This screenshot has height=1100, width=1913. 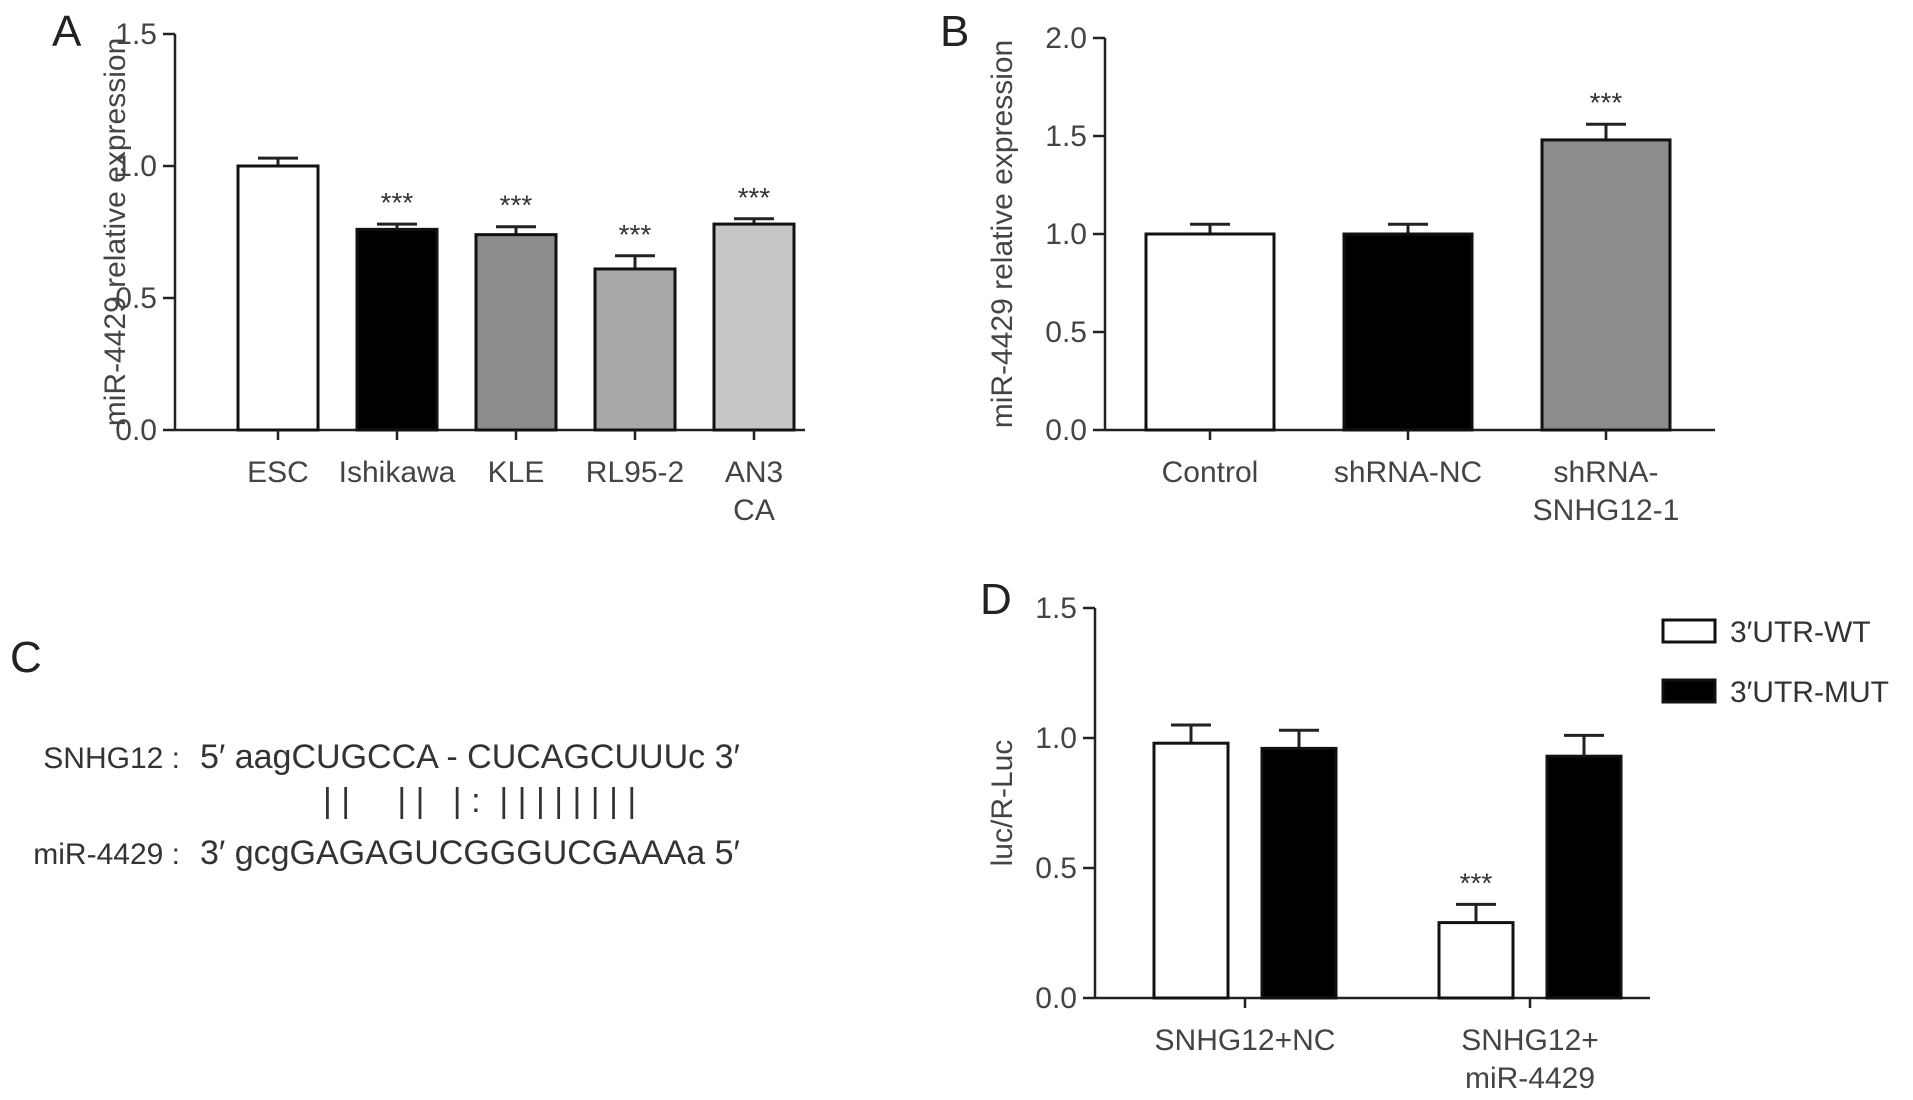 What do you see at coordinates (1476, 882) in the screenshot?
I see `panel-d-significance: ***` at bounding box center [1476, 882].